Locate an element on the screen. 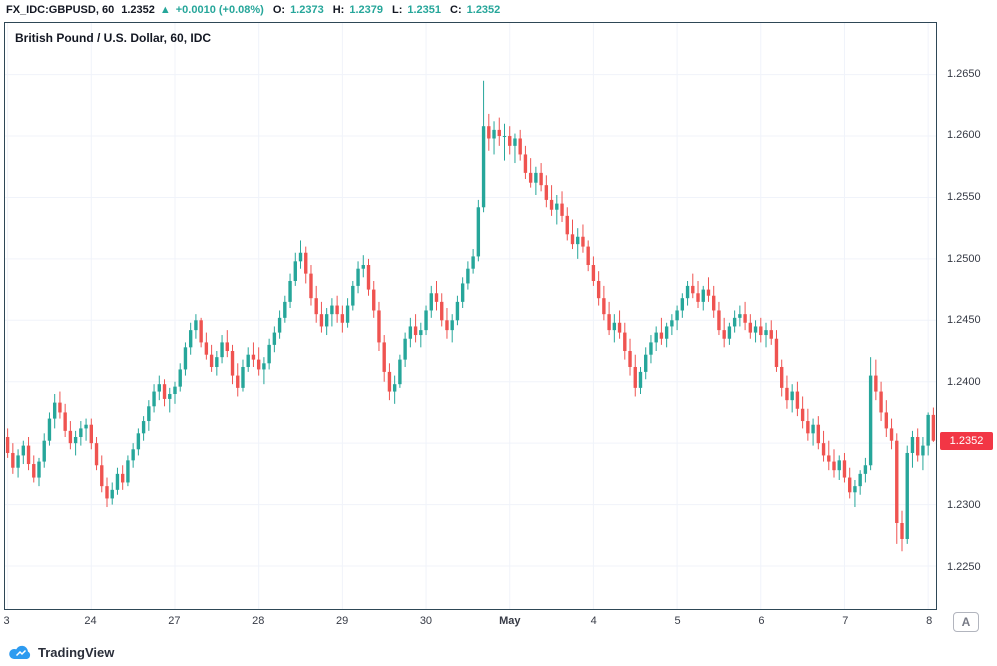 This screenshot has width=997, height=666. y-axis-label: 1.2250 is located at coordinates (964, 566).